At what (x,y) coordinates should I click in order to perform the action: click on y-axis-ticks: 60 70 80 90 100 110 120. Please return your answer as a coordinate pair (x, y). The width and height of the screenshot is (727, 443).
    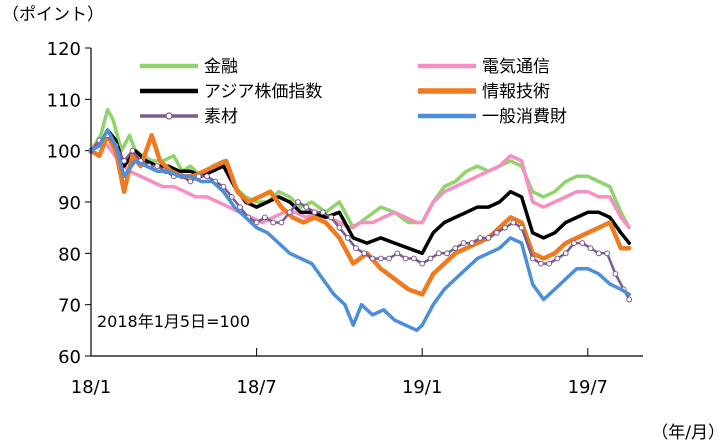
    Looking at the image, I should click on (69, 203).